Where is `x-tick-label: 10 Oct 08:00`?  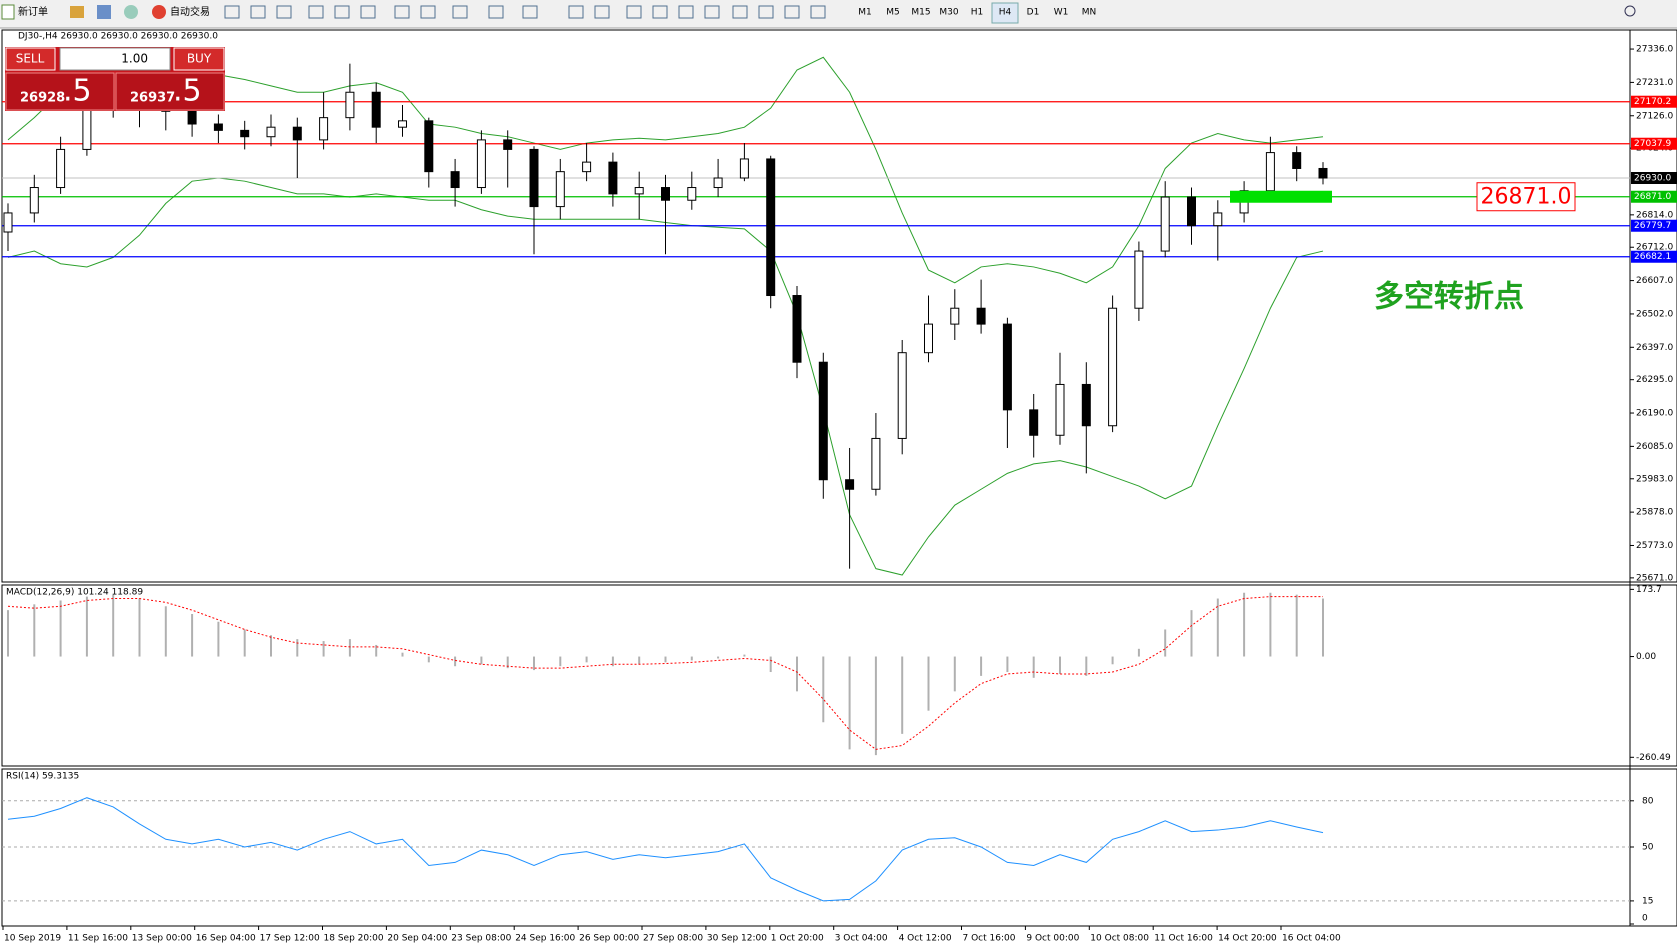
x-tick-label: 10 Oct 08:00 is located at coordinates (1119, 939).